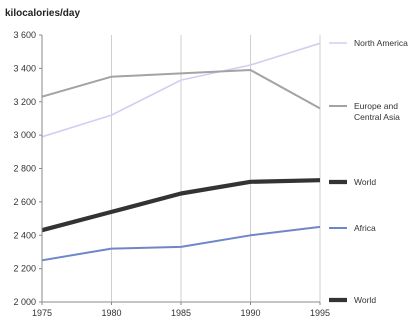 This screenshot has width=415, height=322. Describe the element at coordinates (24, 302) in the screenshot. I see `y-tick-label: 2 000` at that location.